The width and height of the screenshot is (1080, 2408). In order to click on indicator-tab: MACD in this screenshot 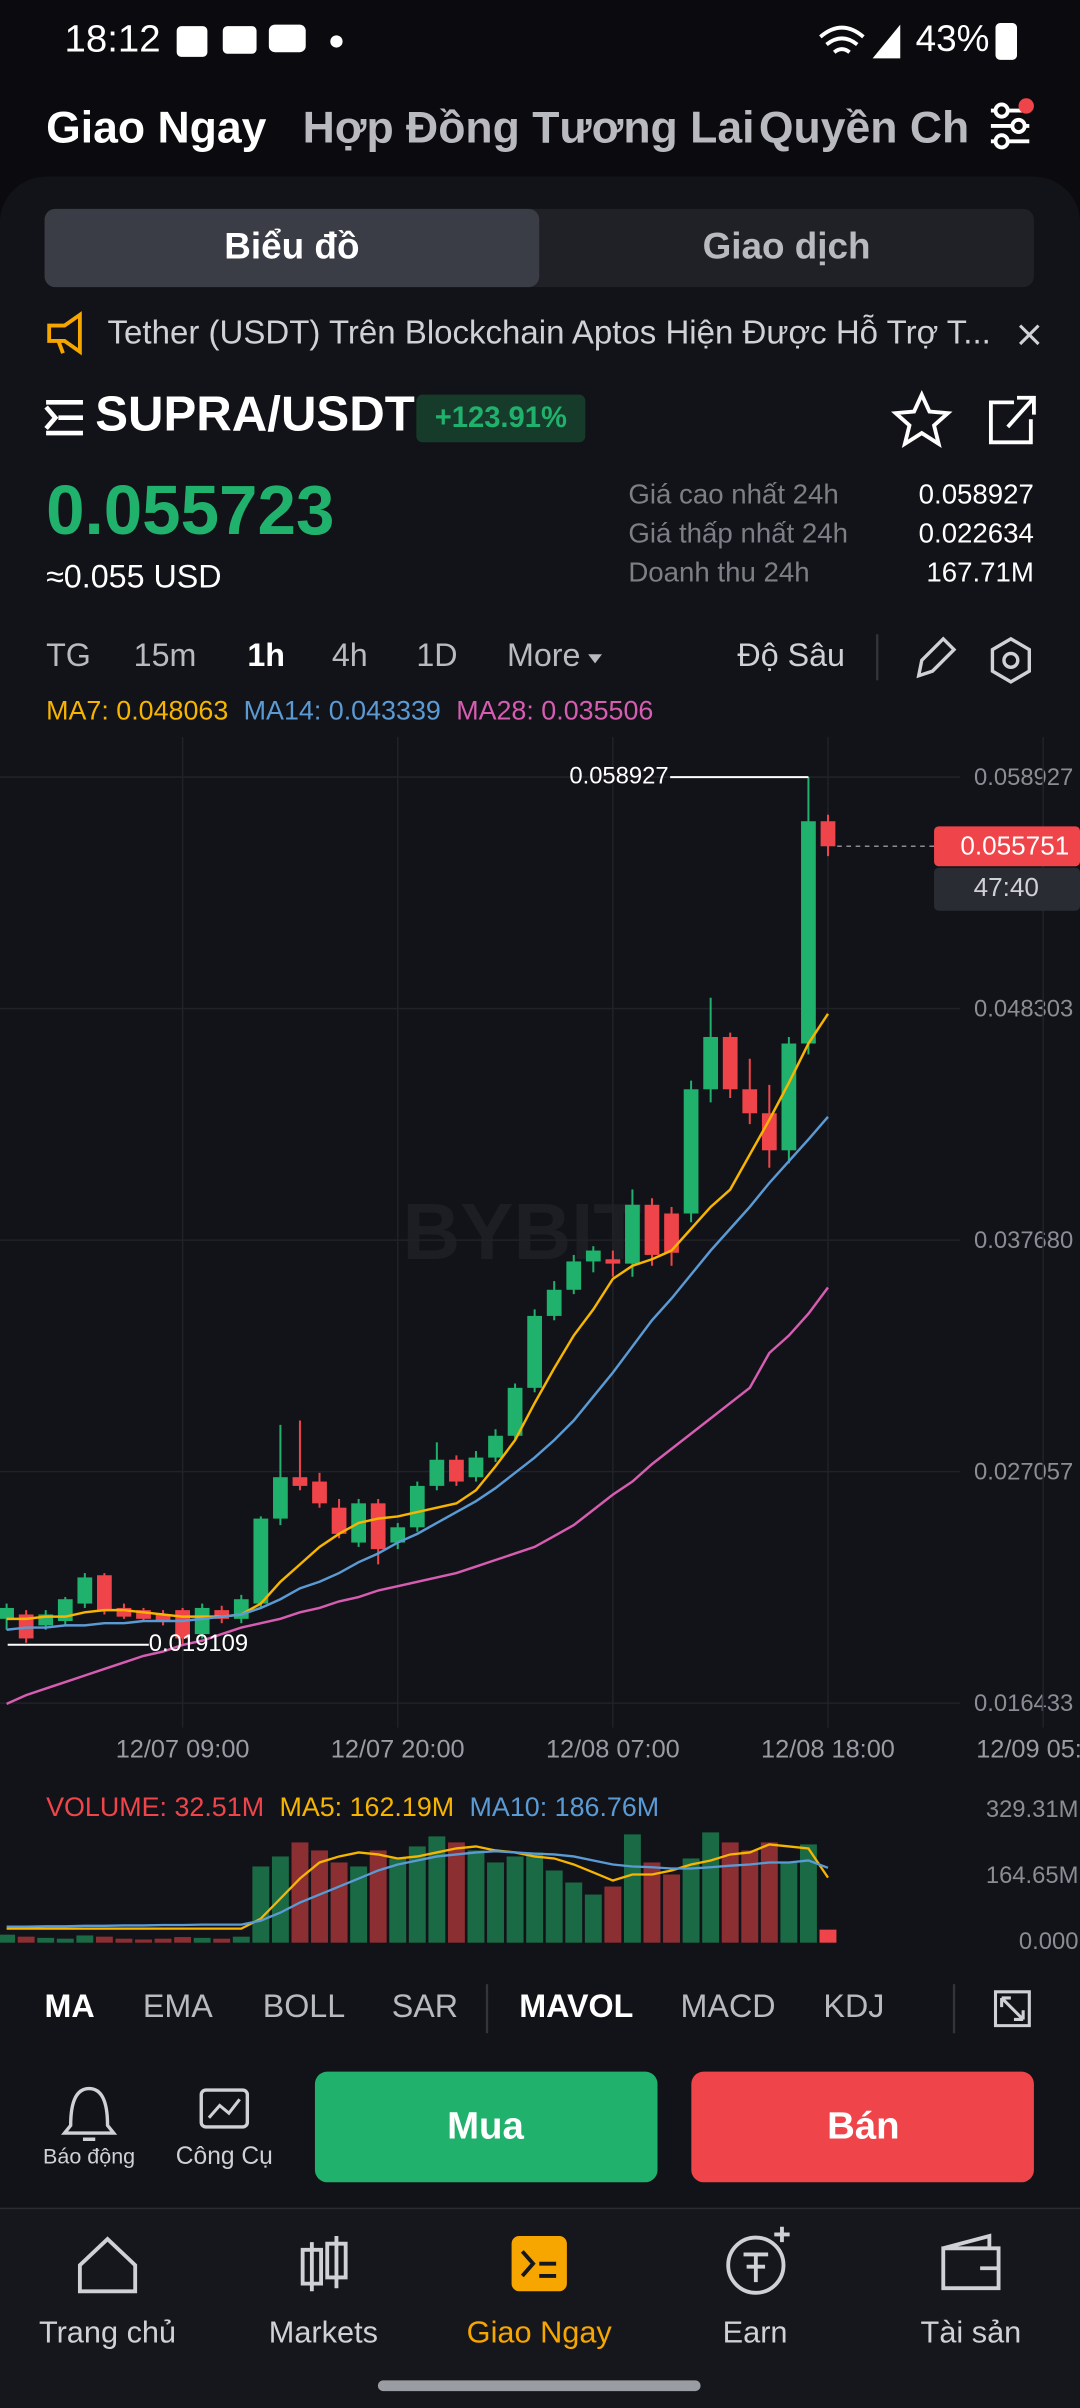, I will do `click(728, 2006)`.